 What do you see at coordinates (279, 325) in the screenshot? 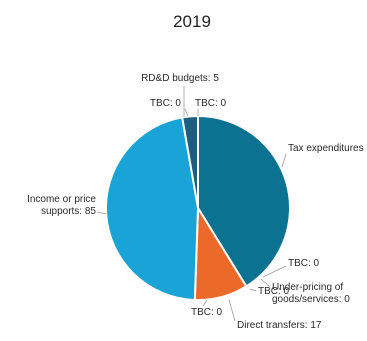
I see `slice-label: Direct transfers: 17` at bounding box center [279, 325].